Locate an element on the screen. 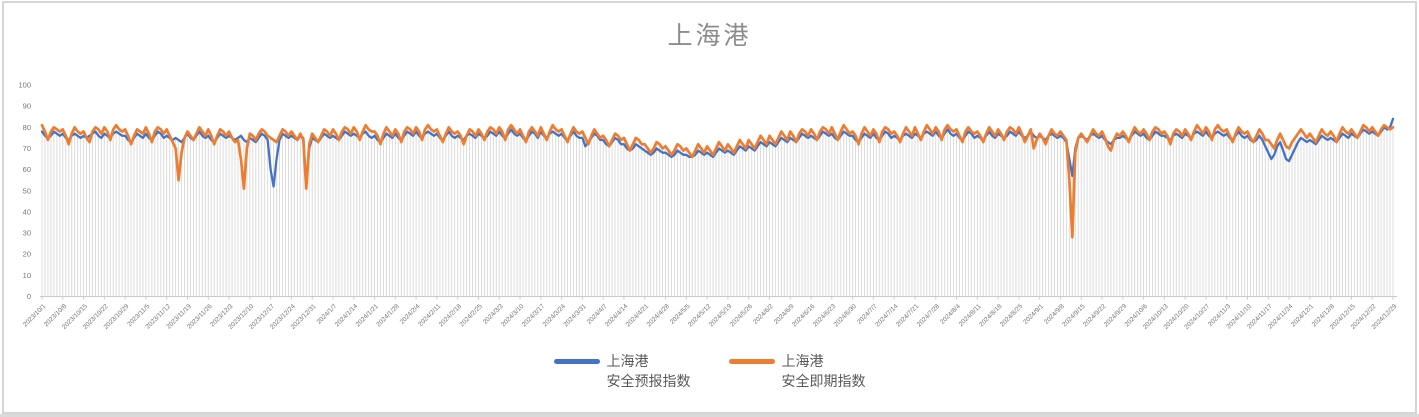  x-tick-label: 2024/8/25 is located at coordinates (1012, 316).